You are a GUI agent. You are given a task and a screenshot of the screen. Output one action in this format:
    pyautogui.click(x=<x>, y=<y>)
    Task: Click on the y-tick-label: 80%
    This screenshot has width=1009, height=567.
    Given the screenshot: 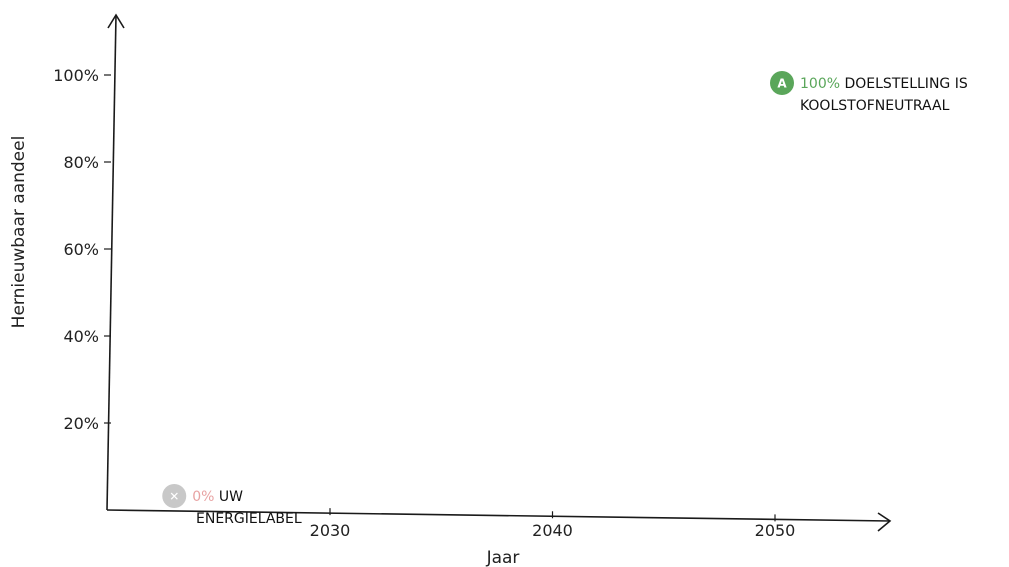 What is the action you would take?
    pyautogui.click(x=81, y=162)
    